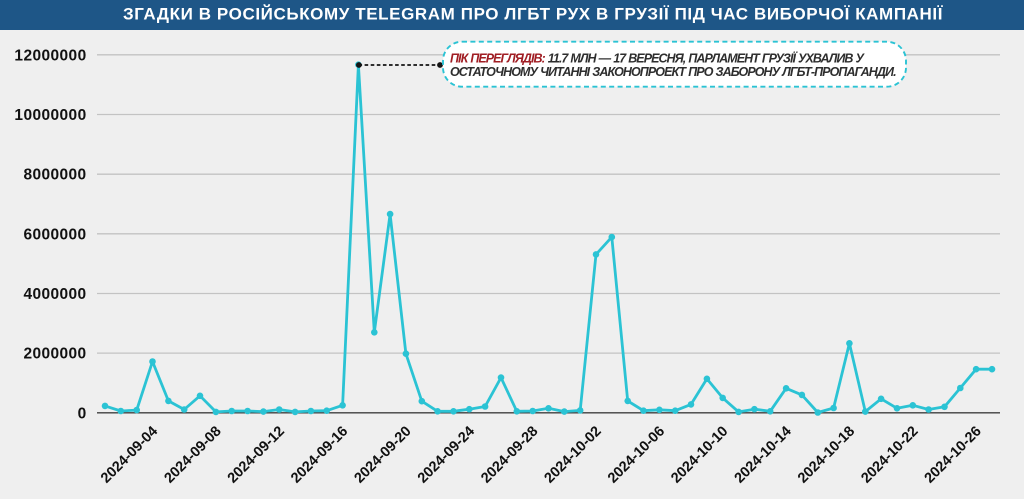  I want to click on svg-text: 0, so click(82, 413).